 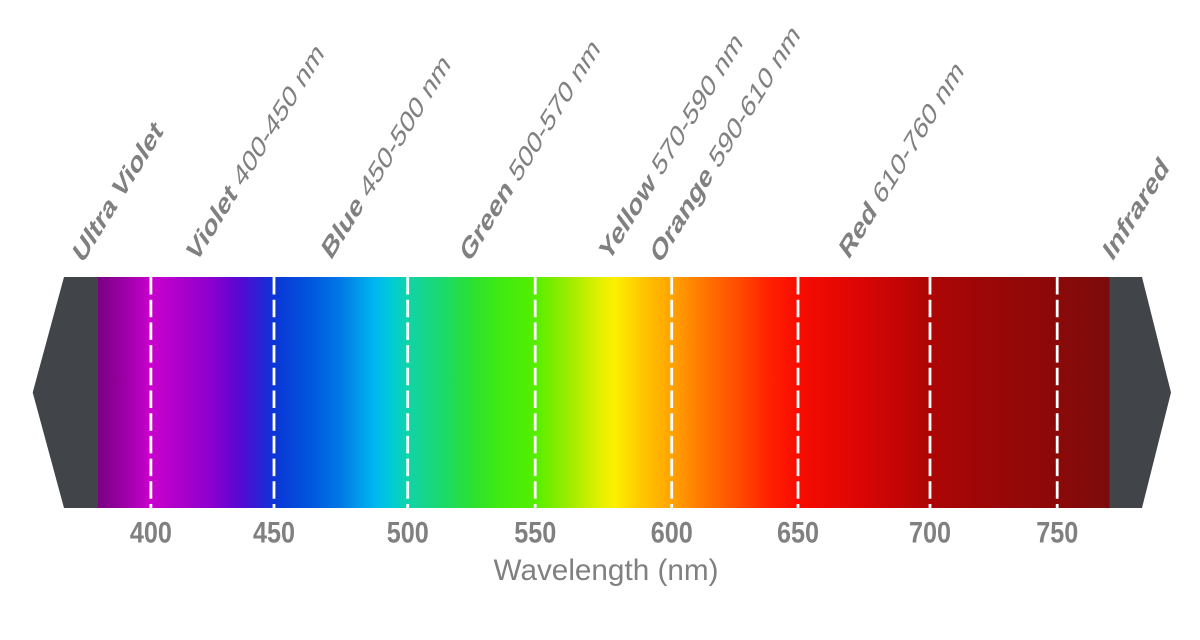 What do you see at coordinates (274, 532) in the screenshot?
I see `svg-text: 450` at bounding box center [274, 532].